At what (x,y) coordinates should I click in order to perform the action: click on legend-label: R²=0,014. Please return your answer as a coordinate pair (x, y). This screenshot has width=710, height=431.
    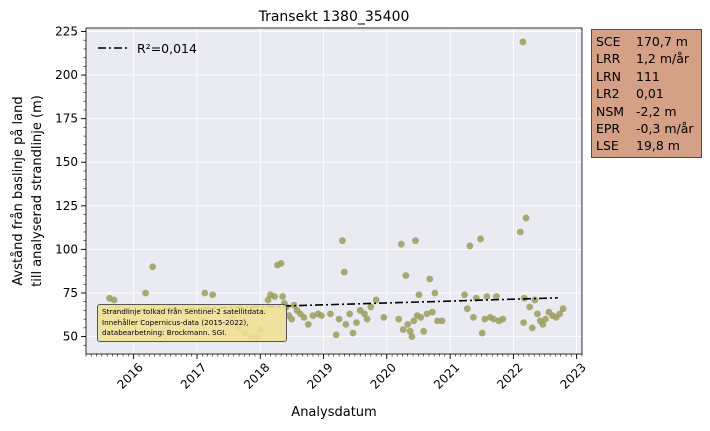
    Looking at the image, I should click on (167, 48).